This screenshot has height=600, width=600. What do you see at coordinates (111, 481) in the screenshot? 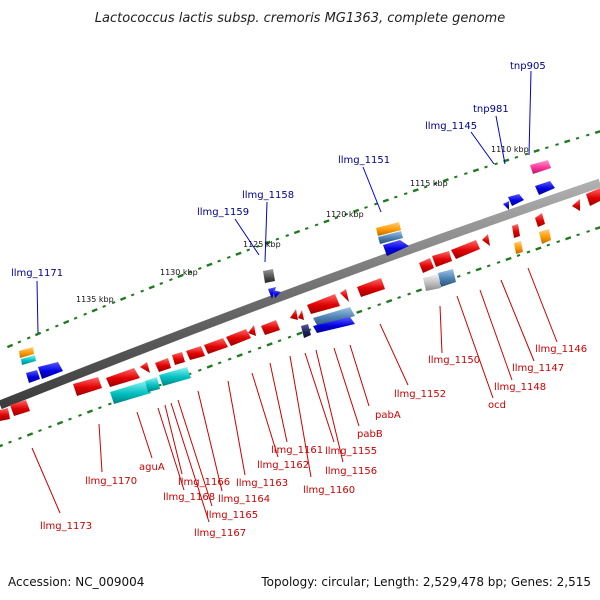
I see `label-llmg-1170: llmg_1170` at bounding box center [111, 481].